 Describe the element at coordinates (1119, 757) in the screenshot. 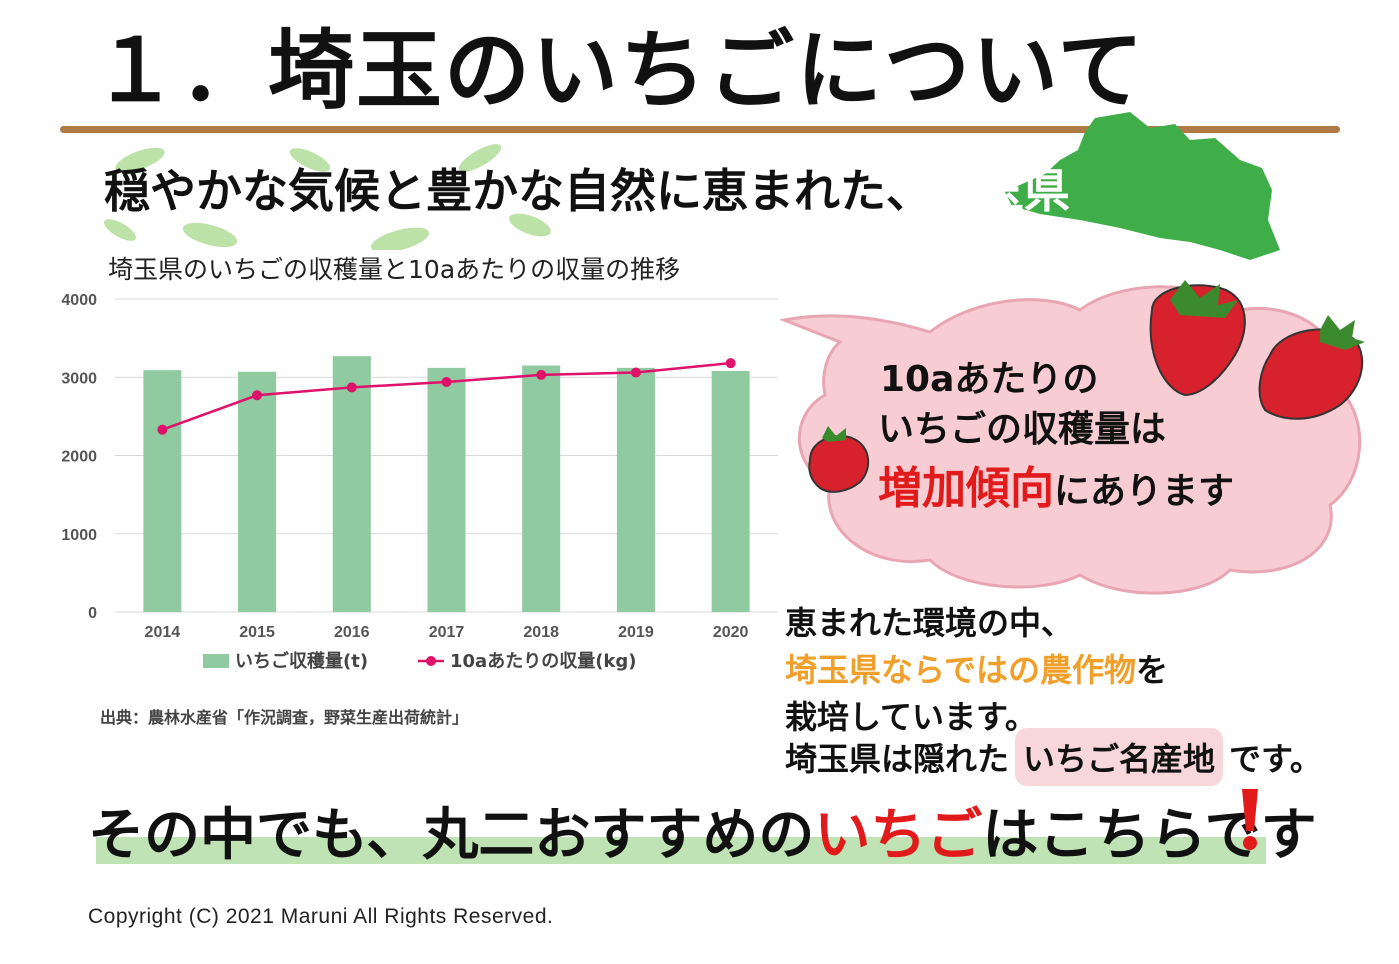

I see `body-tag: いちご名産地` at that location.